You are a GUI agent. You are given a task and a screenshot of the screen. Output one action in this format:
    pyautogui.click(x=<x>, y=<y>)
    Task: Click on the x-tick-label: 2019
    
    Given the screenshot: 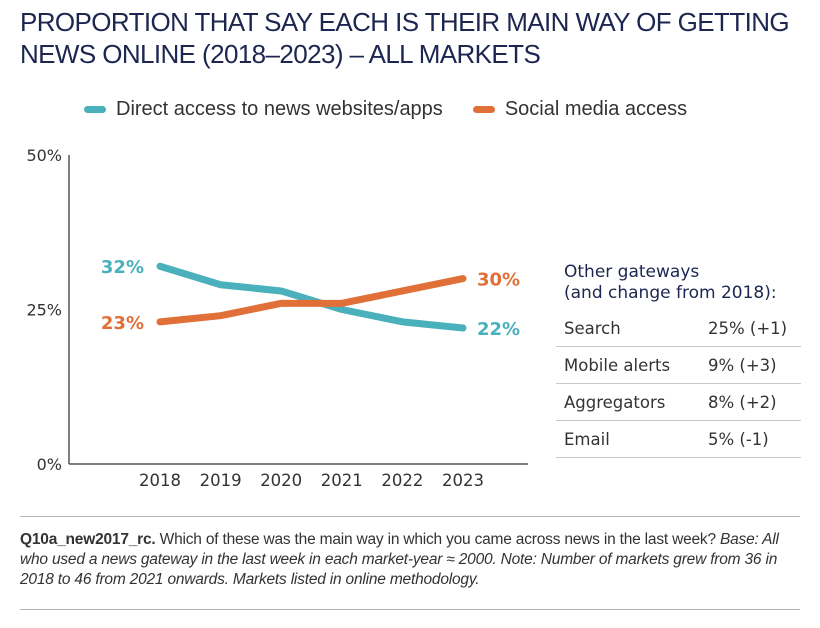 What is the action you would take?
    pyautogui.click(x=221, y=480)
    